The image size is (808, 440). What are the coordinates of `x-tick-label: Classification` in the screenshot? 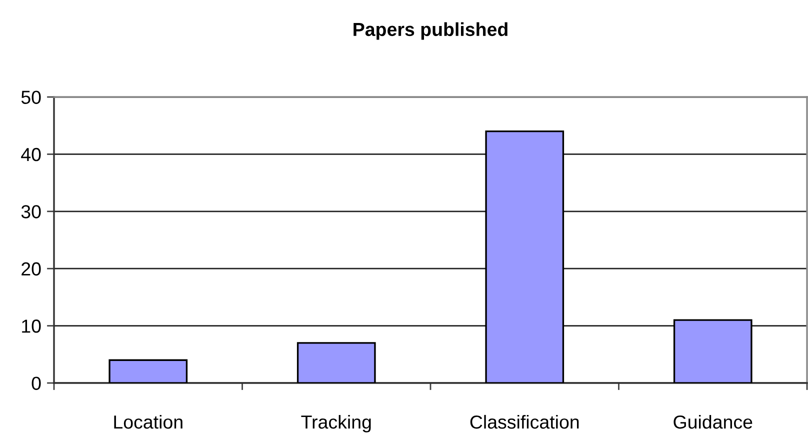 It's located at (524, 421).